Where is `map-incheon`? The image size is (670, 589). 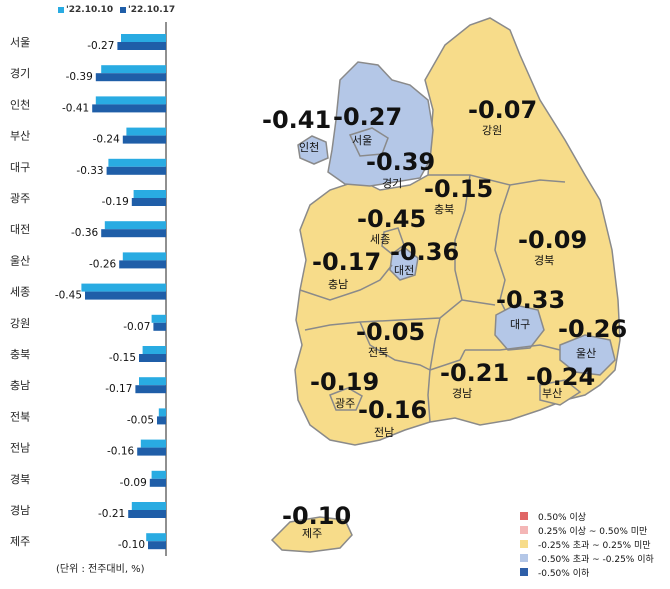
map-incheon is located at coordinates (313, 150).